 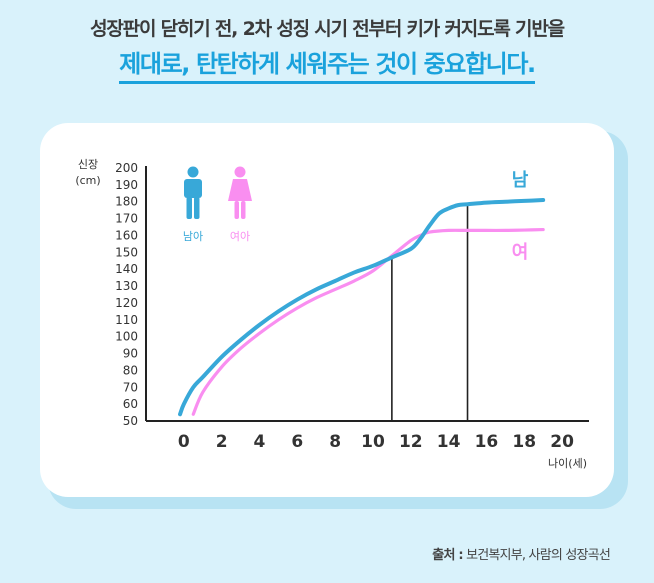 What do you see at coordinates (222, 442) in the screenshot?
I see `x-tick-label: 2` at bounding box center [222, 442].